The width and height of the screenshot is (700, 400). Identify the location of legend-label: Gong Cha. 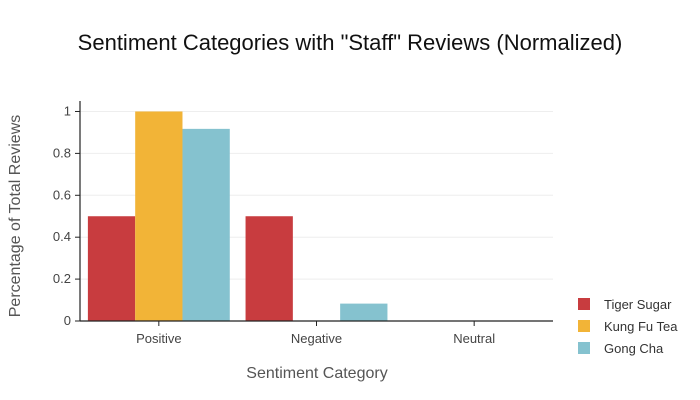
(634, 348).